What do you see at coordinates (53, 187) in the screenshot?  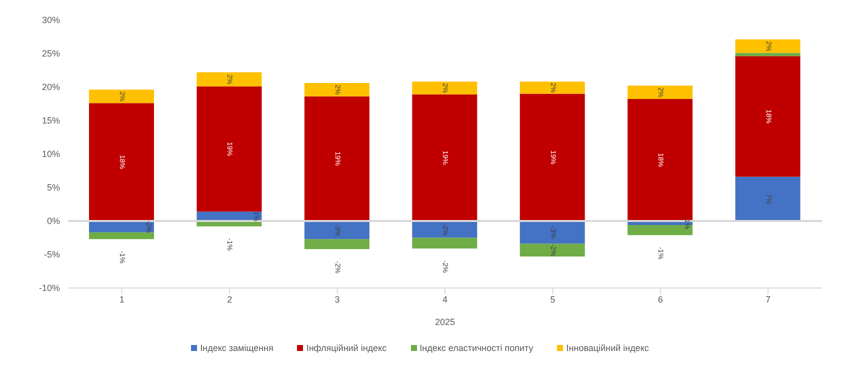 I see `y-tick-label: 5%` at bounding box center [53, 187].